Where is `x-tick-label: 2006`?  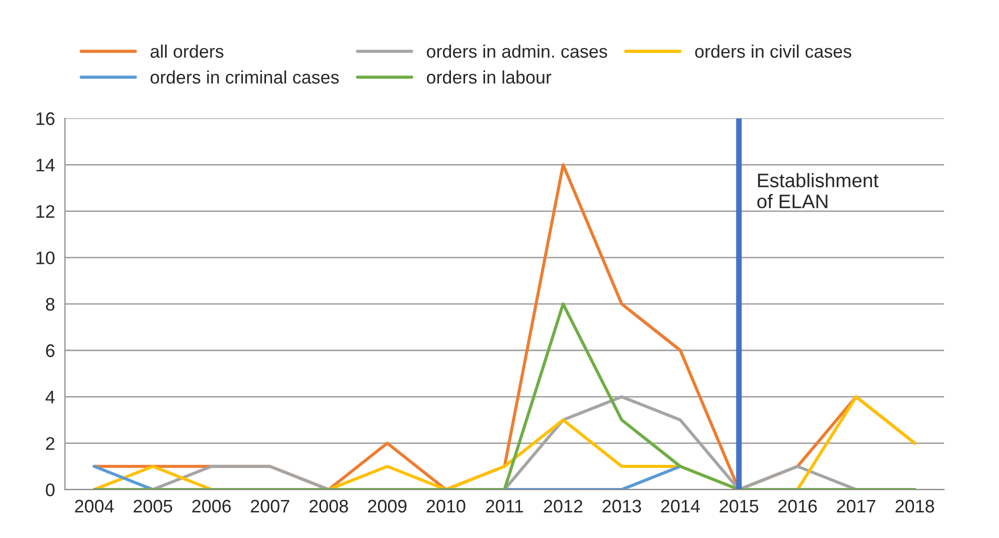 x-tick-label: 2006 is located at coordinates (211, 506).